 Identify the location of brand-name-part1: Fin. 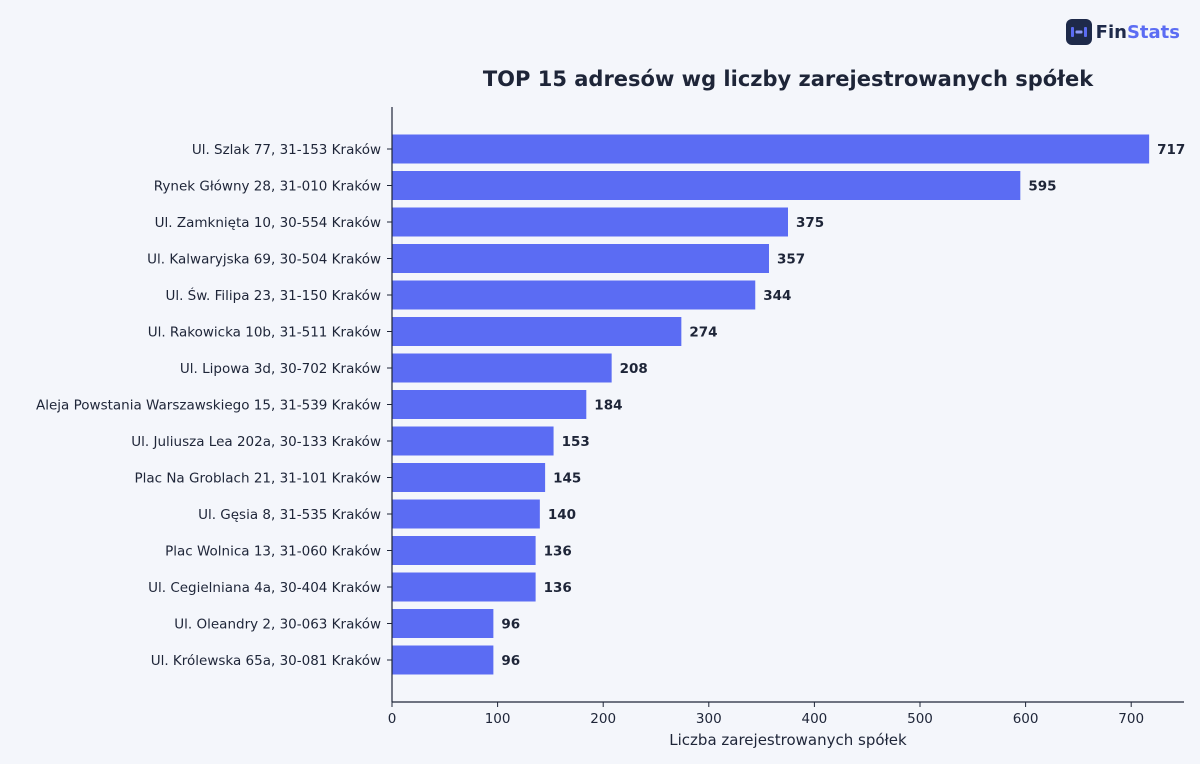
(1111, 32).